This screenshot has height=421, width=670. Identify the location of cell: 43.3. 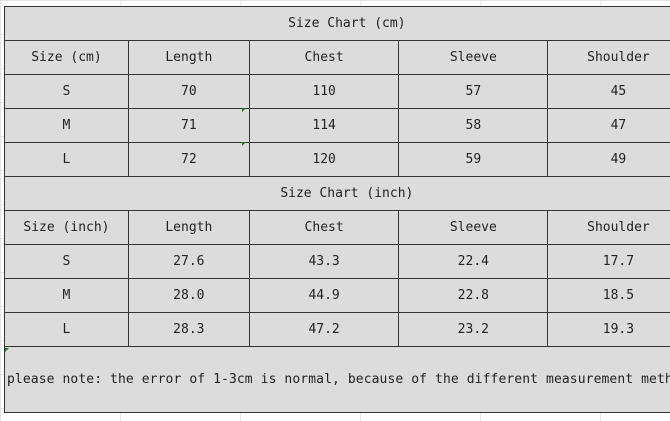
(324, 261).